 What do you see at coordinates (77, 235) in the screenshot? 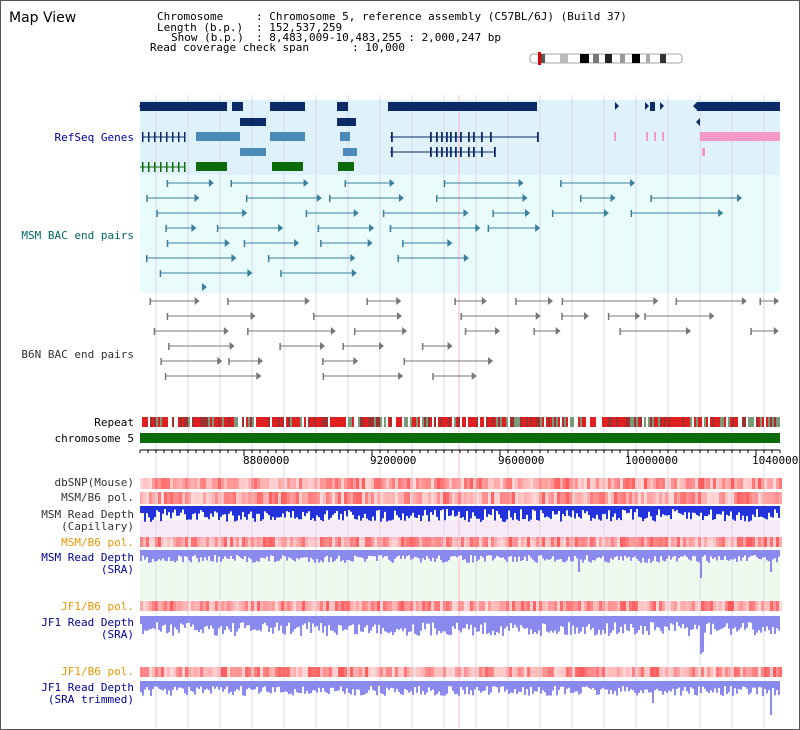
I see `label-msm-bac: MSM BAC end pairs` at bounding box center [77, 235].